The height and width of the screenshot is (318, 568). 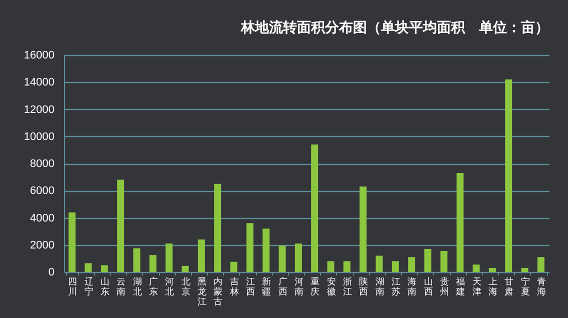 I want to click on x-tick-label: 青海, so click(x=541, y=287).